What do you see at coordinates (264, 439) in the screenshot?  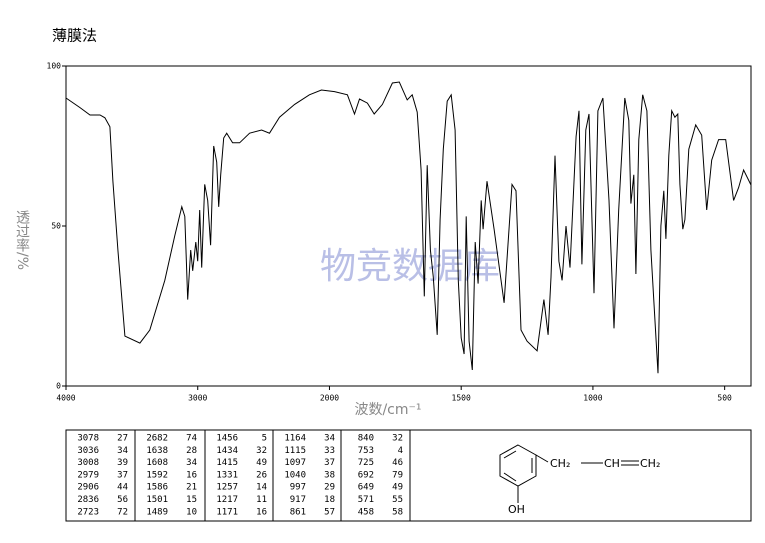 I see `peak-transmittance: 5` at bounding box center [264, 439].